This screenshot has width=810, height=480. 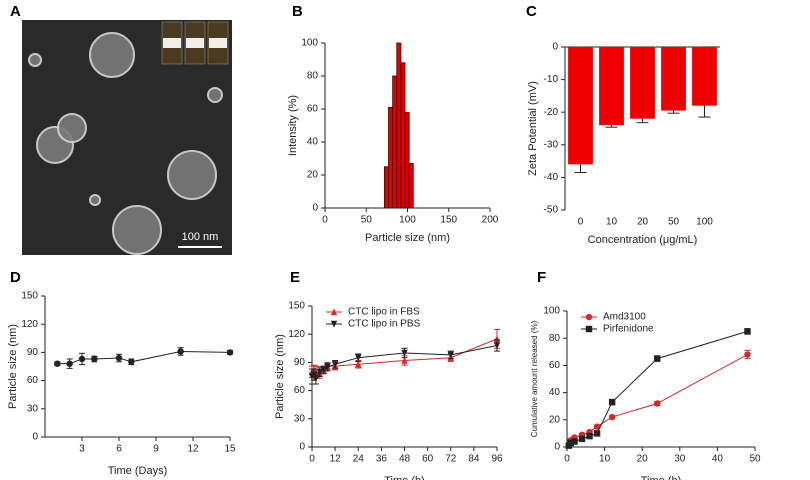 What do you see at coordinates (448, 220) in the screenshot?
I see `x-tick-label: 150` at bounding box center [448, 220].